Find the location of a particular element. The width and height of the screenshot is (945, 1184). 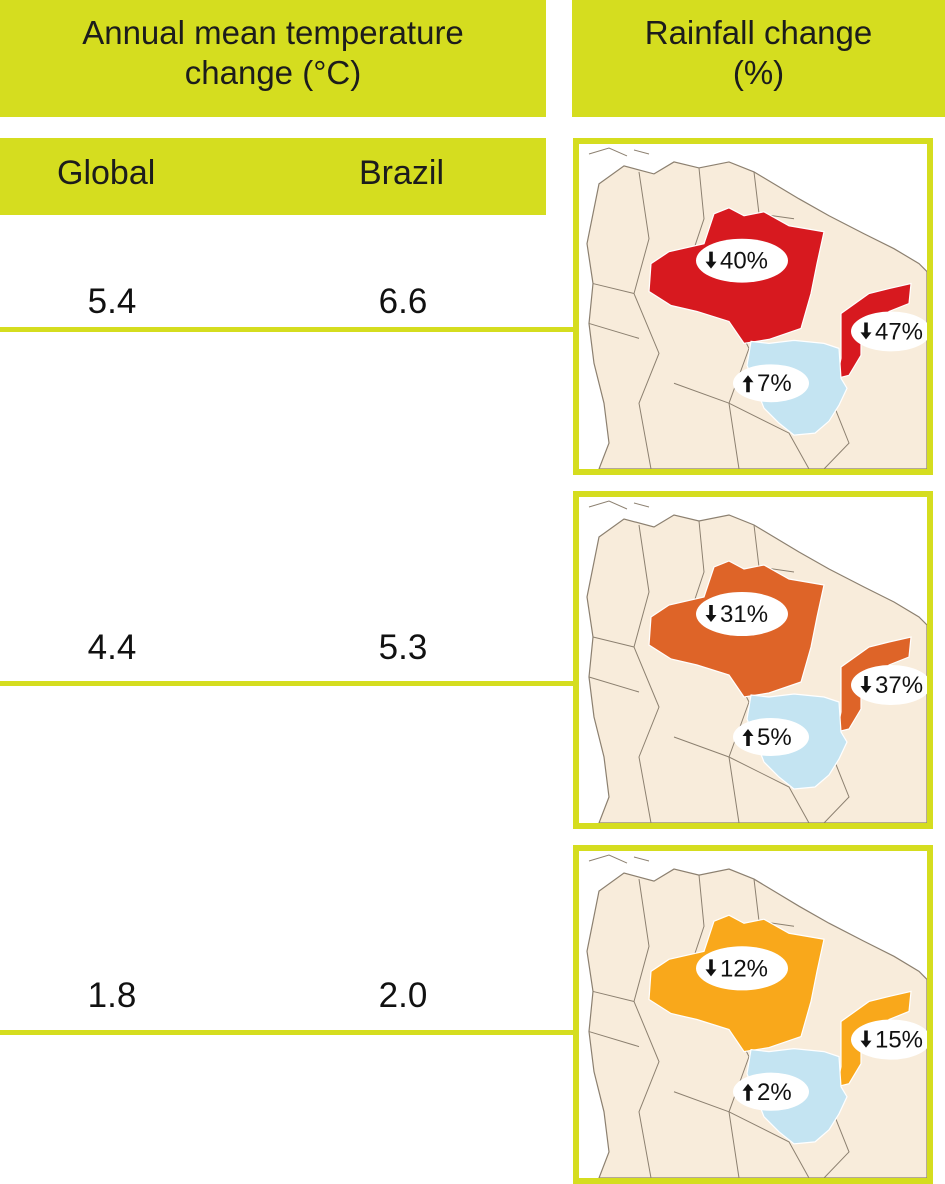

northeast-rainfall-label: 47% is located at coordinates (889, 331).